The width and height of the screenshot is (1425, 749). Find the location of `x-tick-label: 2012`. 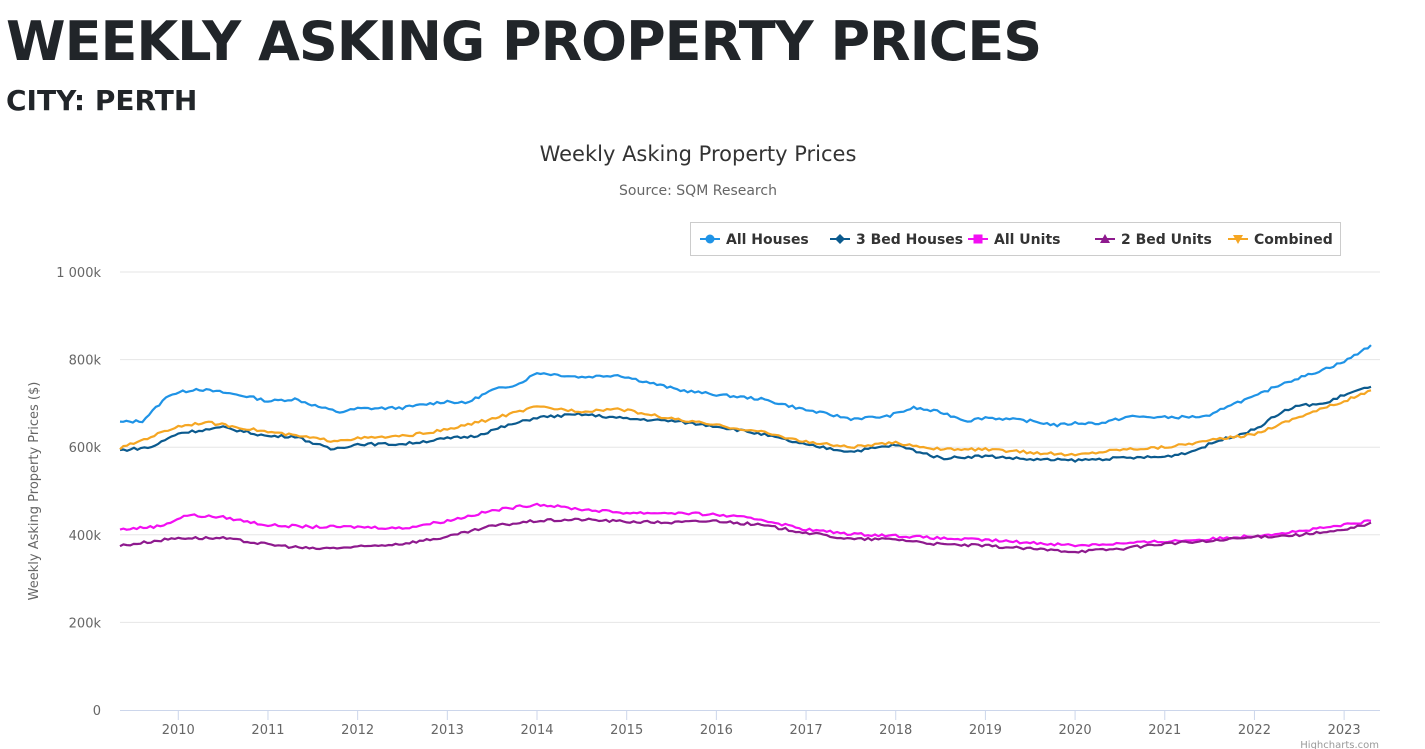

x-tick-label: 2012 is located at coordinates (357, 730).